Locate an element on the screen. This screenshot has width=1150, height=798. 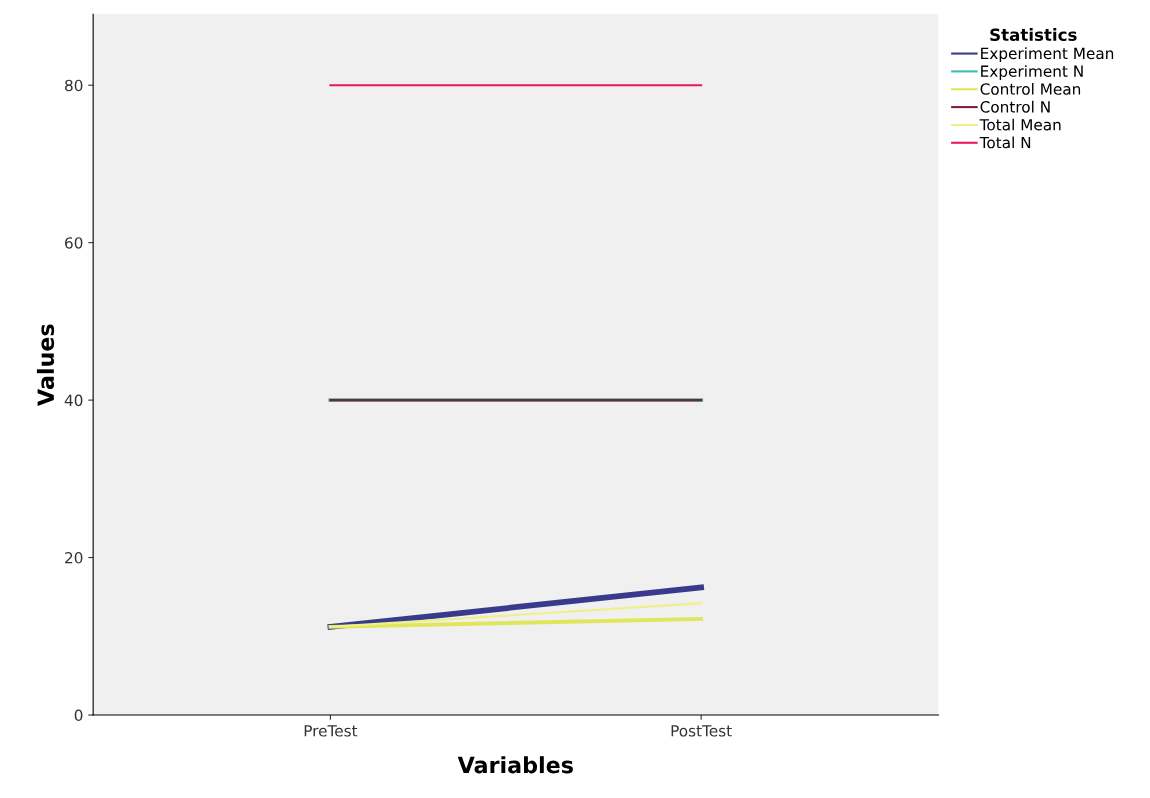
legend-label: Total N is located at coordinates (1005, 142).